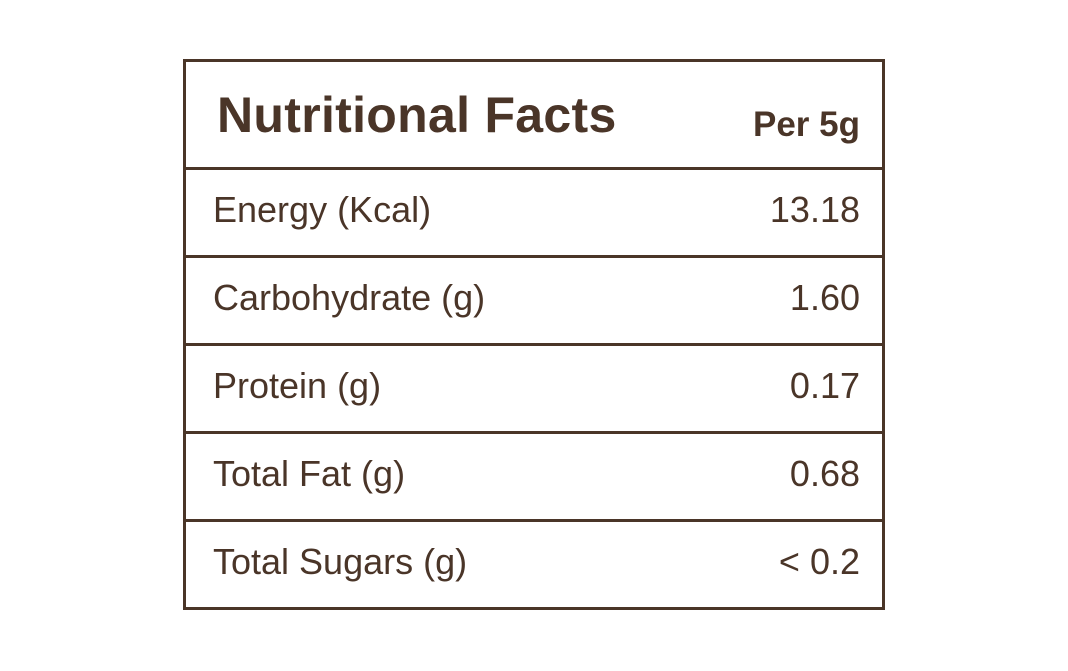 The image size is (1068, 671). I want to click on table-row-carbohydrate: Carbohydrate (g) 1.60, so click(534, 302).